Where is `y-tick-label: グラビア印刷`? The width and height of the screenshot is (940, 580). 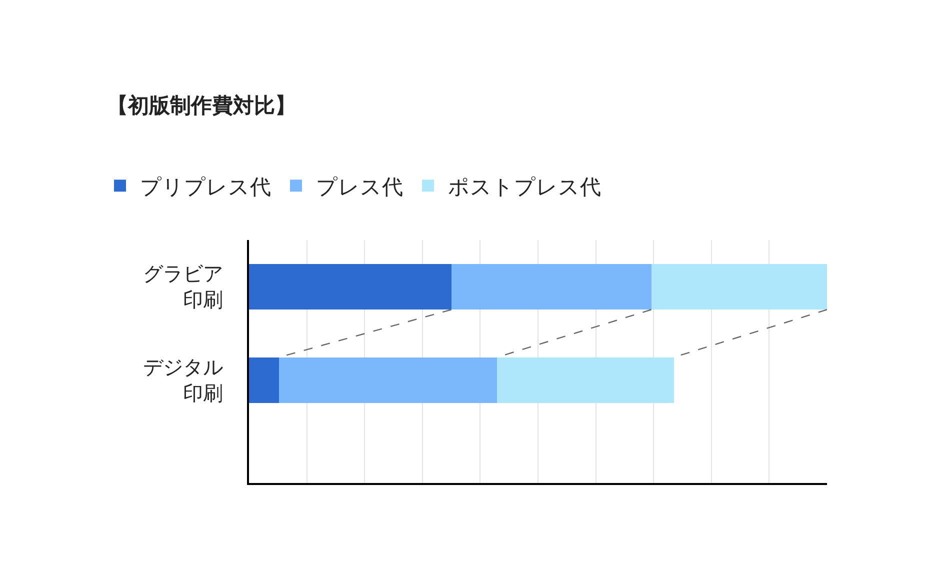 y-tick-label: グラビア印刷 is located at coordinates (183, 287).